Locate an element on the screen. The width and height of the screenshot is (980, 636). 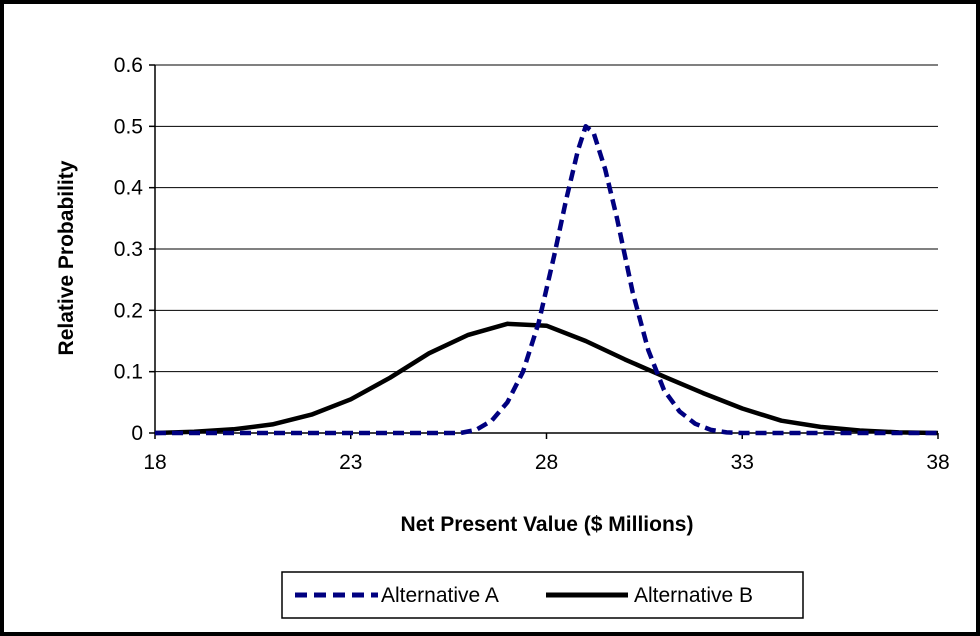
y-tick-label: 0.5 is located at coordinates (128, 126).